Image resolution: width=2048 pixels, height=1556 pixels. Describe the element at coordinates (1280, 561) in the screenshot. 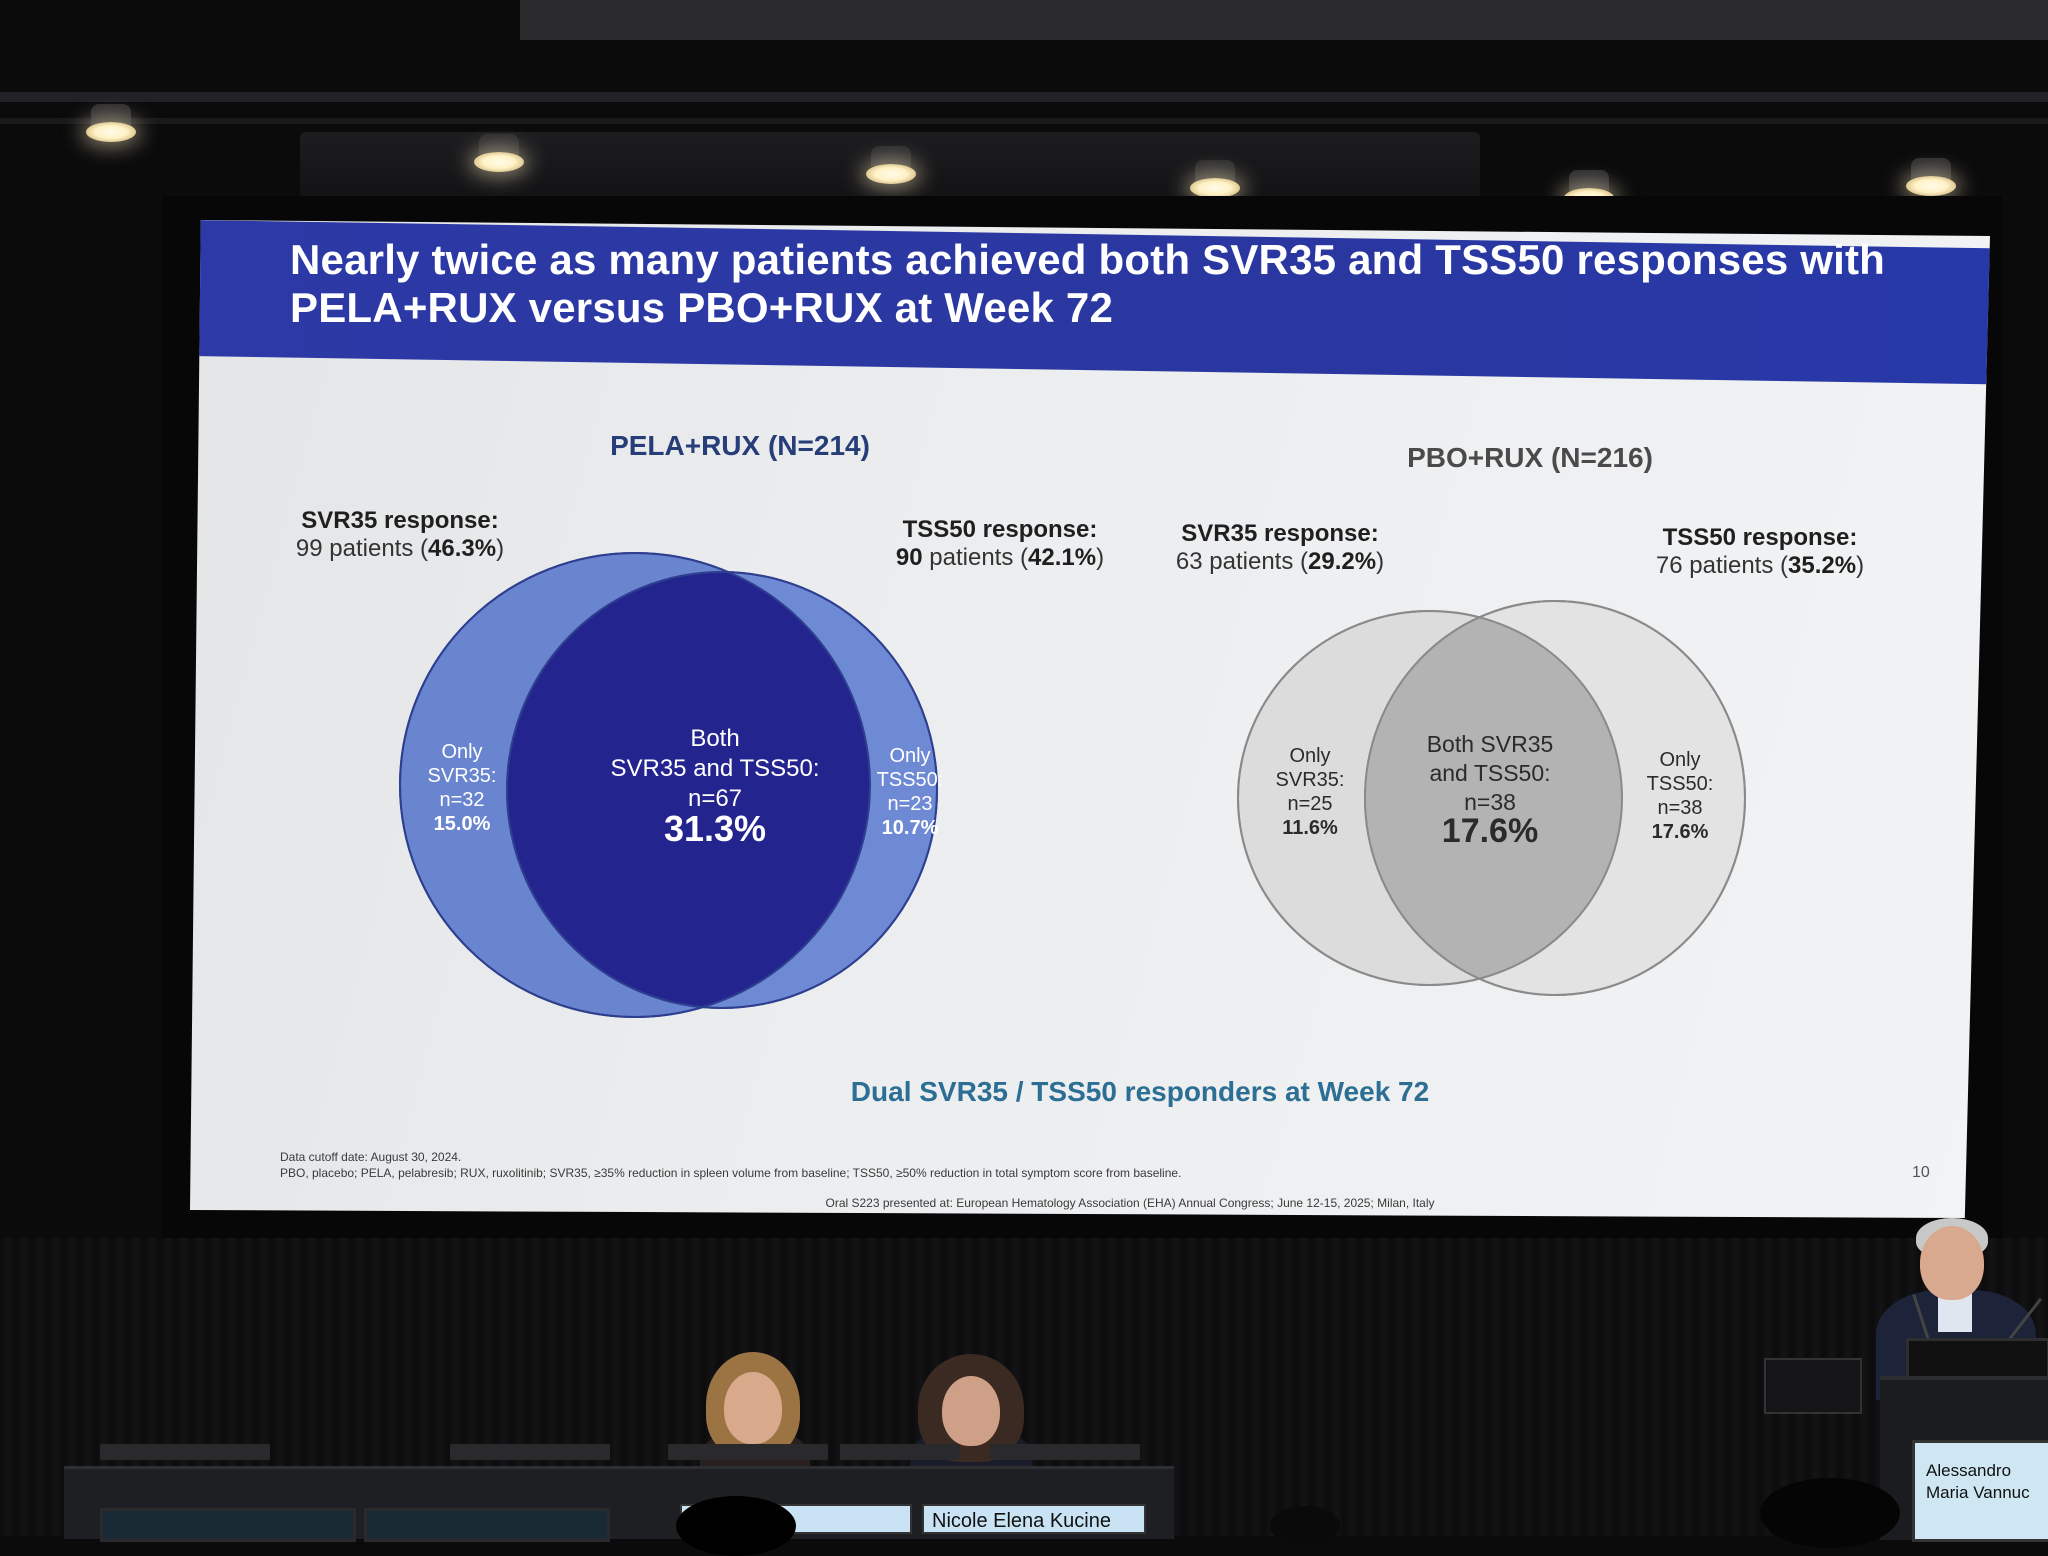

I see `pbo-svr35-value: 63 patients (29.2%)` at that location.